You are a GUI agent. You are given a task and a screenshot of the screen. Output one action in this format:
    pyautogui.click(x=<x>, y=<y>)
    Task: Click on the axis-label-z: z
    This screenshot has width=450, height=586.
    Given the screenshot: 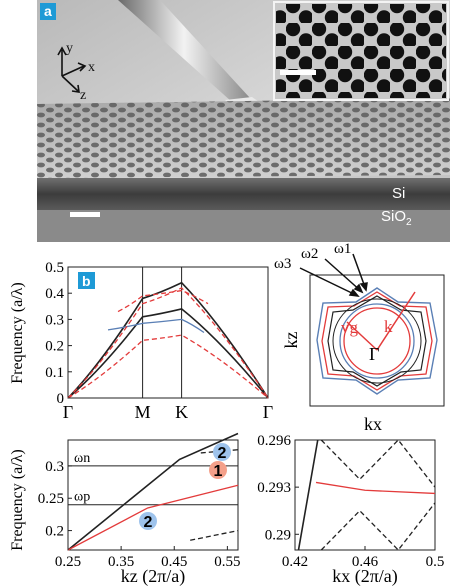 What is the action you would take?
    pyautogui.click(x=83, y=95)
    